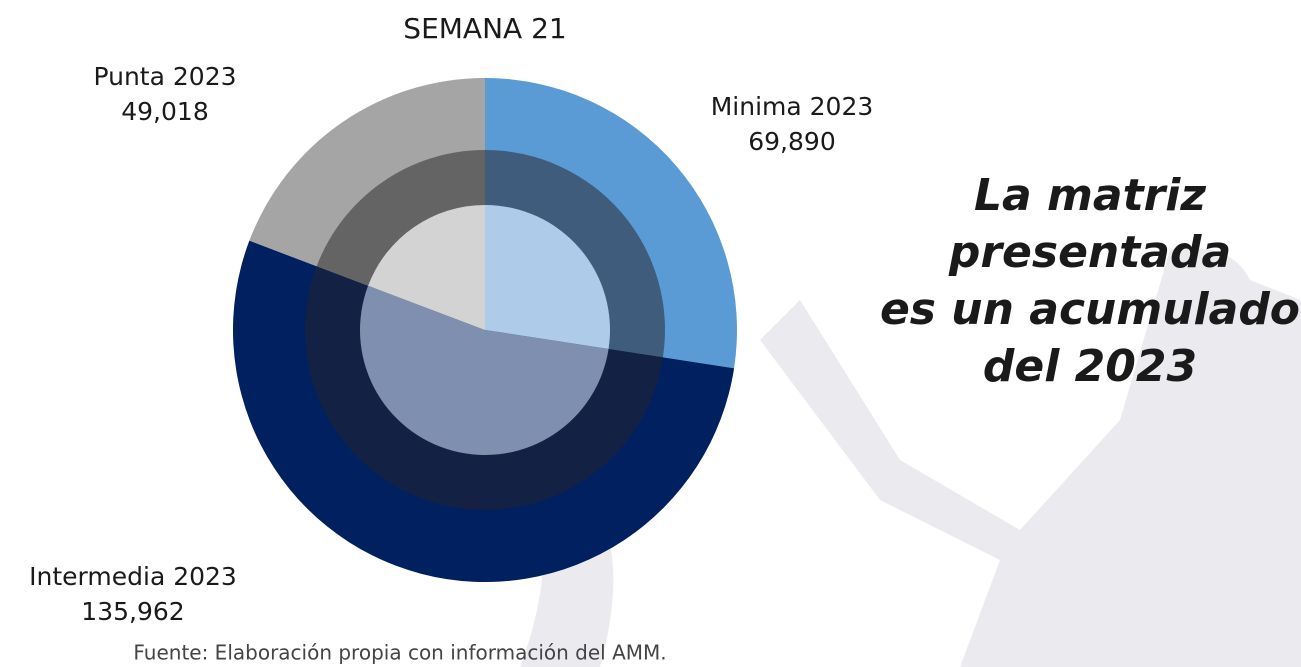 This screenshot has width=1301, height=667. Describe the element at coordinates (1090, 366) in the screenshot. I see `annotation: del 2023` at that location.